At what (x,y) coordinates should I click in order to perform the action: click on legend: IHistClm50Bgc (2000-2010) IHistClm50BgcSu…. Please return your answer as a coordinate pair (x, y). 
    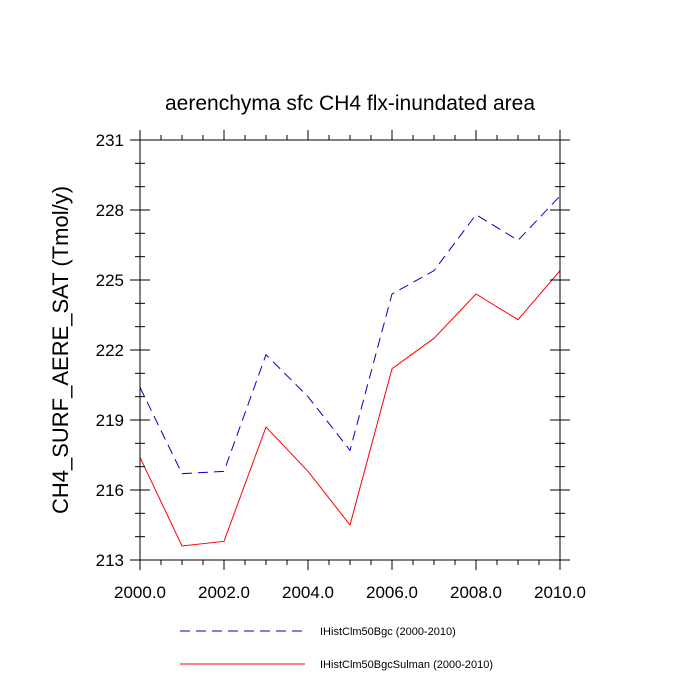
    Looking at the image, I should click on (336, 648).